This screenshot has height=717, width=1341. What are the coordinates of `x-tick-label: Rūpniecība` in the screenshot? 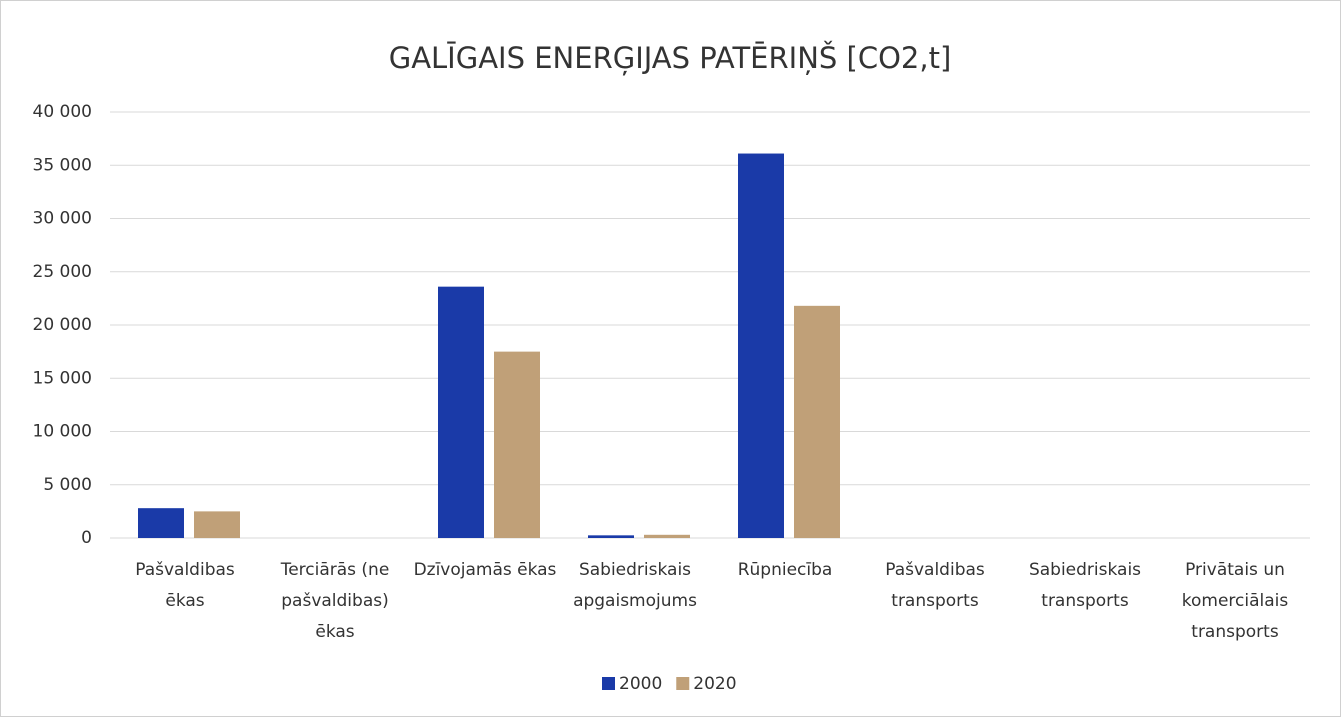 It's located at (785, 570).